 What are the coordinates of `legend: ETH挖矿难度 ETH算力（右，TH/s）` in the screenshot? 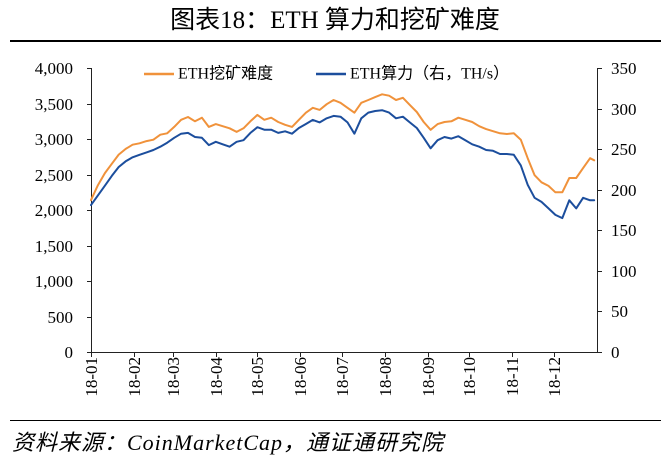 It's located at (326, 73).